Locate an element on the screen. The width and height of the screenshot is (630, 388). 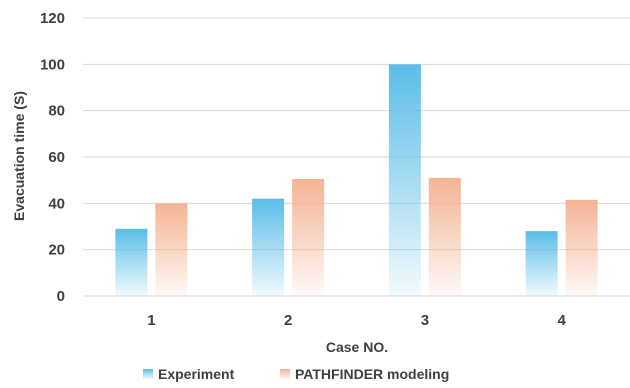
x-tick-label: 1 is located at coordinates (151, 320).